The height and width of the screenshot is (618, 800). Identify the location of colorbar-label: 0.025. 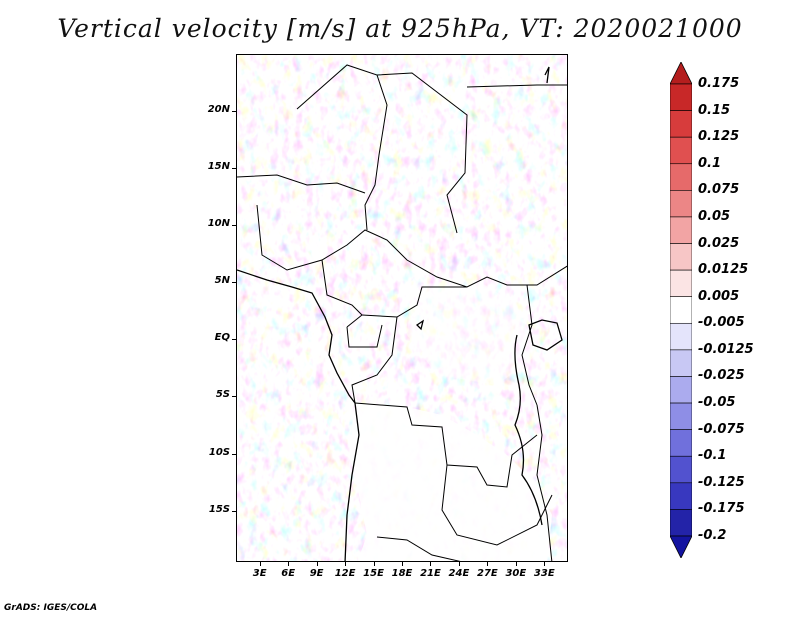
(719, 243).